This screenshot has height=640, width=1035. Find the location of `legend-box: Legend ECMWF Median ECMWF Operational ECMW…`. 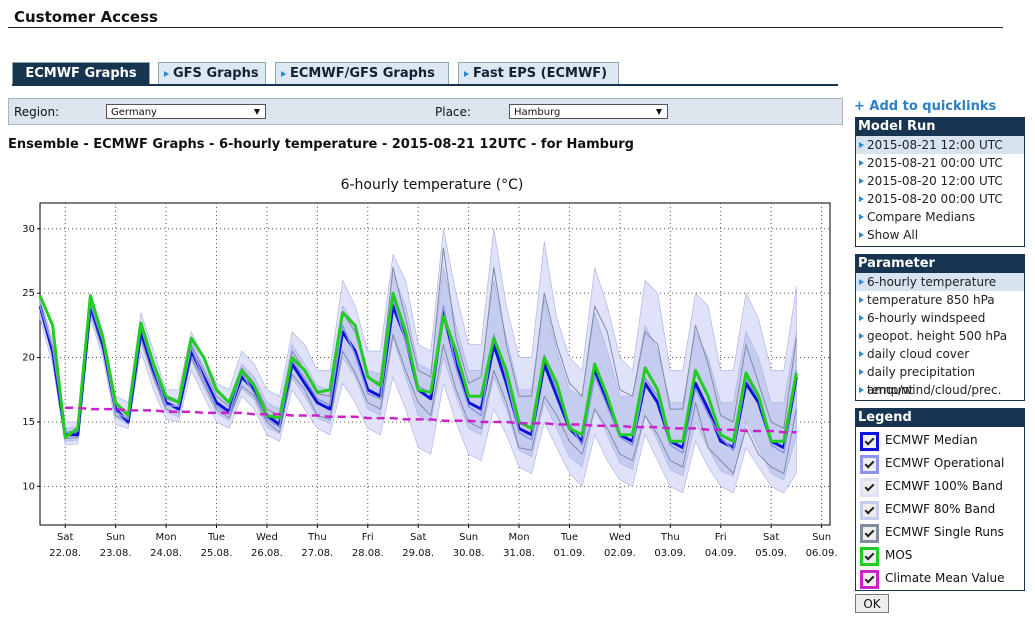

legend-box: Legend ECMWF Median ECMWF Operational ECMW… is located at coordinates (940, 499).